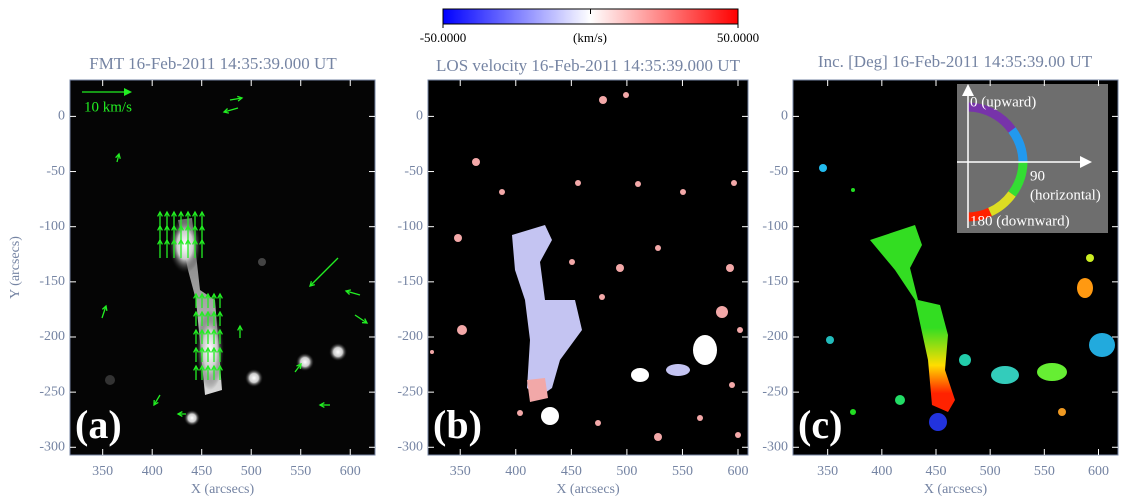  Describe the element at coordinates (443, 37) in the screenshot. I see `colorbar-tick-label: -50.0000` at that location.